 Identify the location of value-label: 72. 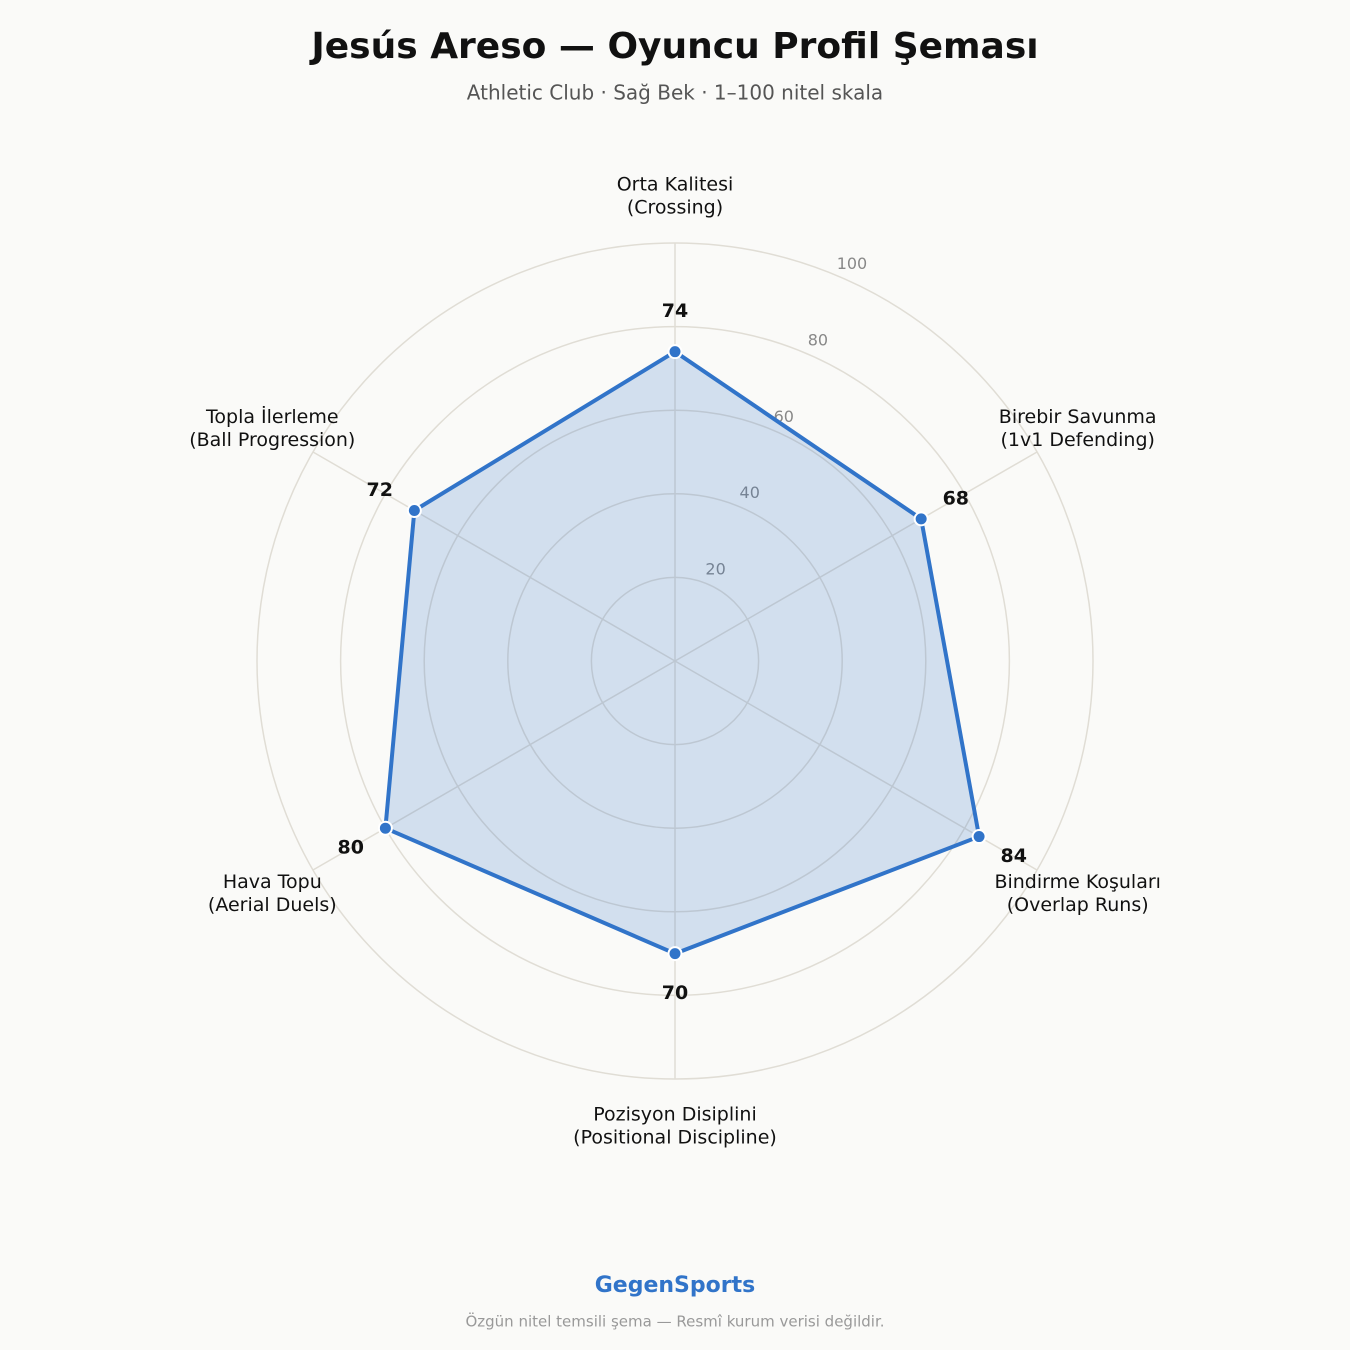
(379, 490).